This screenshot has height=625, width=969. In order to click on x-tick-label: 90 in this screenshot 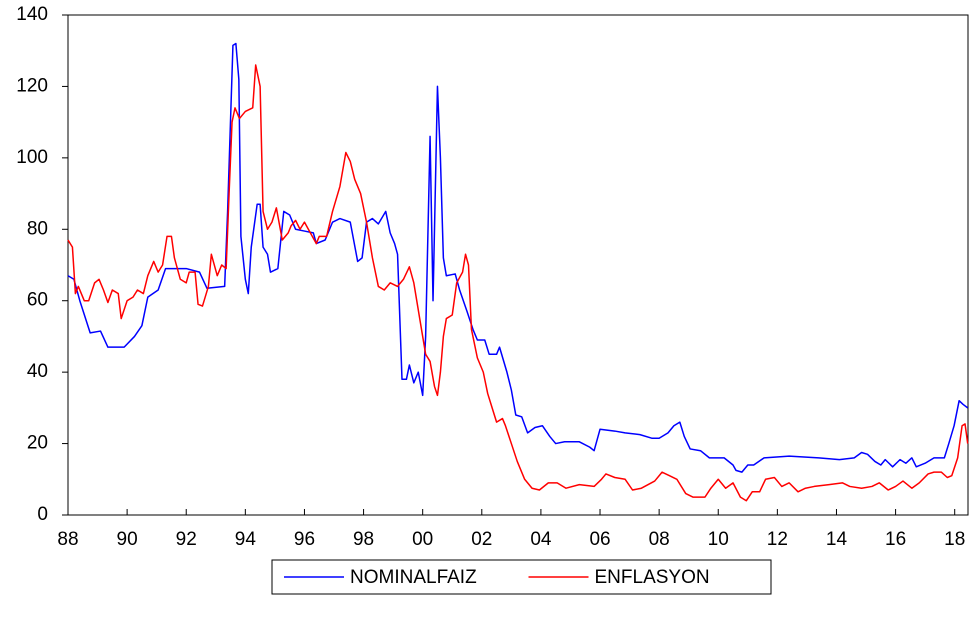, I will do `click(127, 539)`.